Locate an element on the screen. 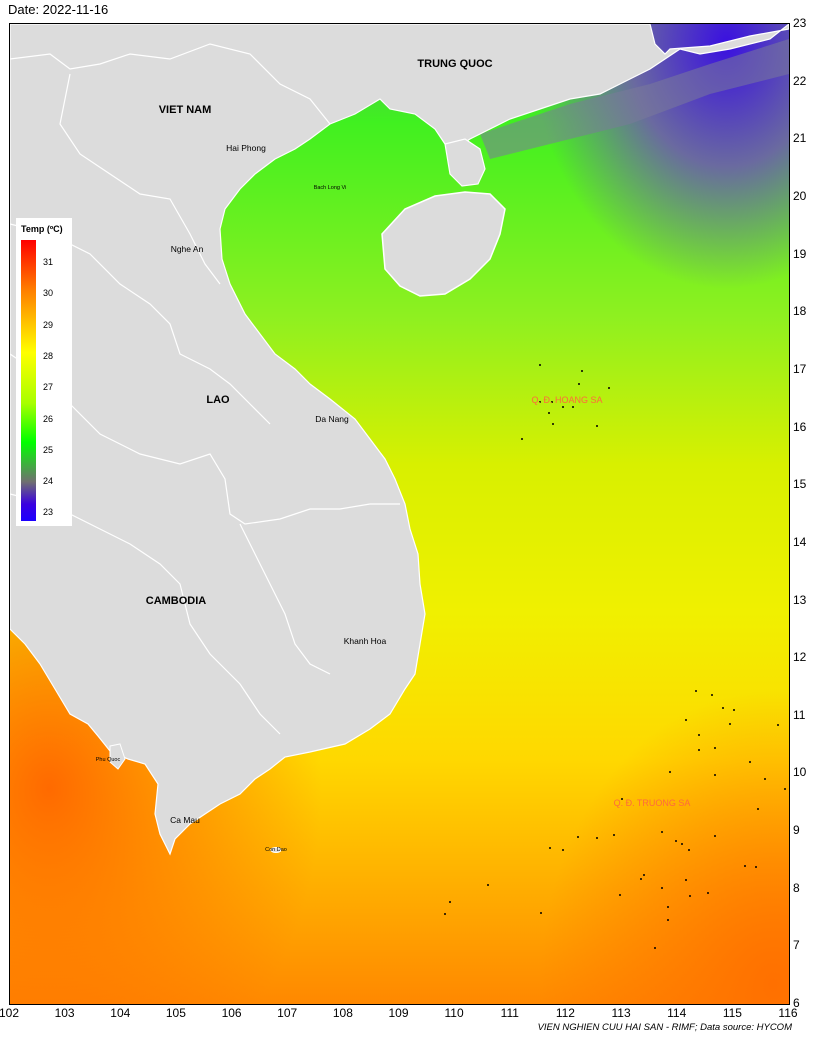  y-tick-6: 6 is located at coordinates (796, 1003).